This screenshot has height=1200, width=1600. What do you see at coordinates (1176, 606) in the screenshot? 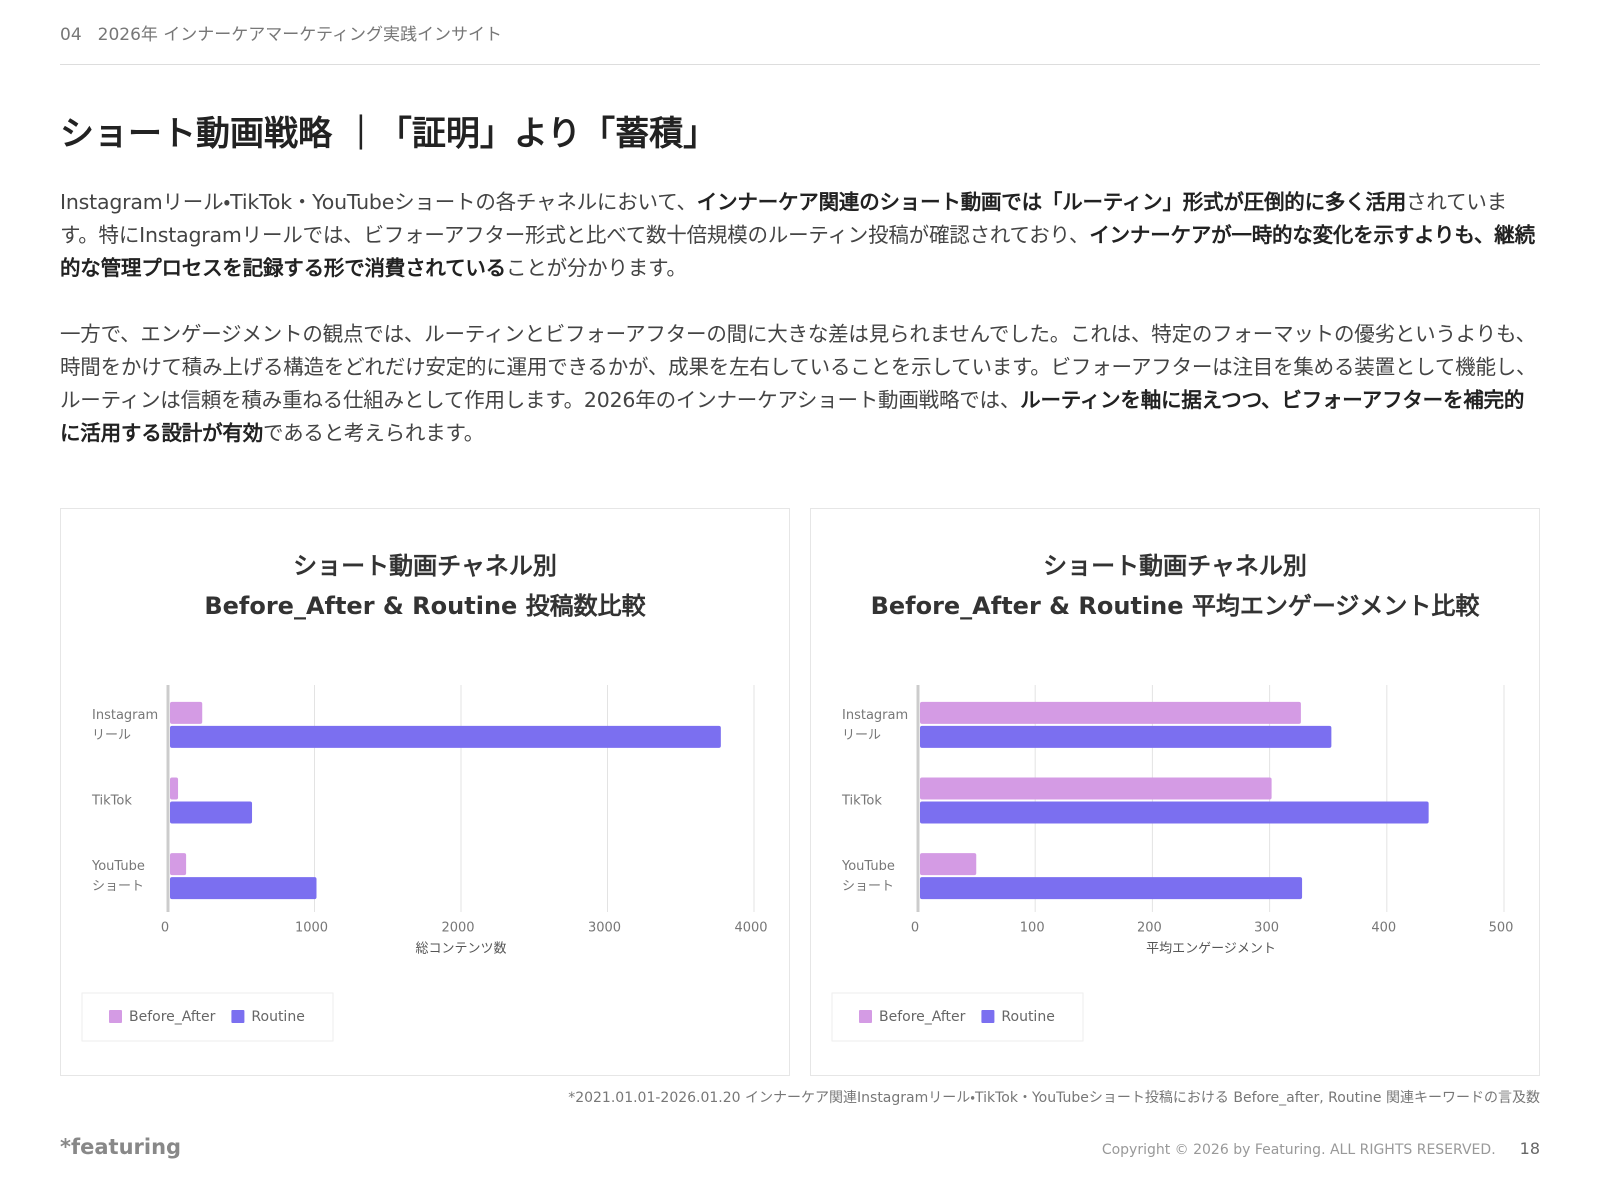
I see `chart-title: Before_After & Routine 平均エンゲージメント比較` at bounding box center [1176, 606].